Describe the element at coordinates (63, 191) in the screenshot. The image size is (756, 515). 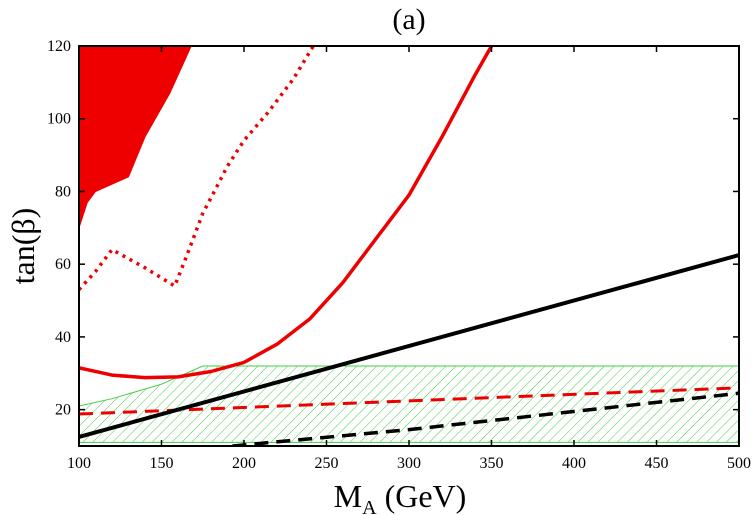
I see `y-tick-label: 80` at that location.